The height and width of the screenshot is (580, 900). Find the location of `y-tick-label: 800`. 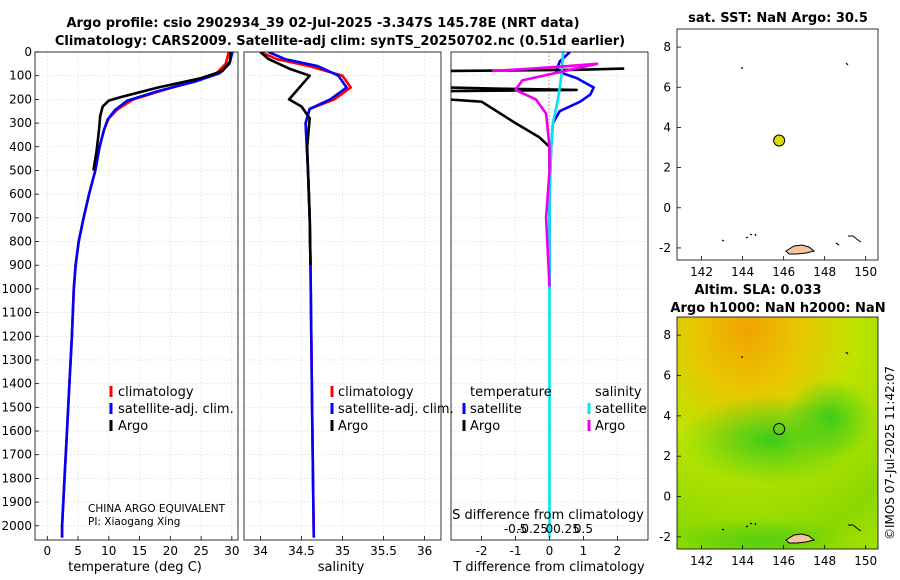

y-tick-label: 800 is located at coordinates (20, 242).